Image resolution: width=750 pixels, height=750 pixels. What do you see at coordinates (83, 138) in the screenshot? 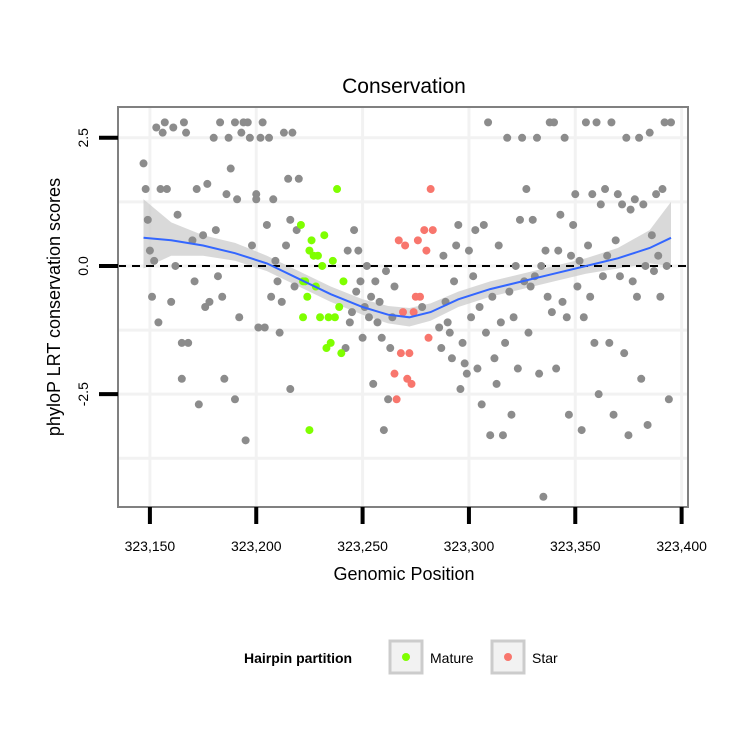
I see `y-tick-label: 2.5` at bounding box center [83, 138].